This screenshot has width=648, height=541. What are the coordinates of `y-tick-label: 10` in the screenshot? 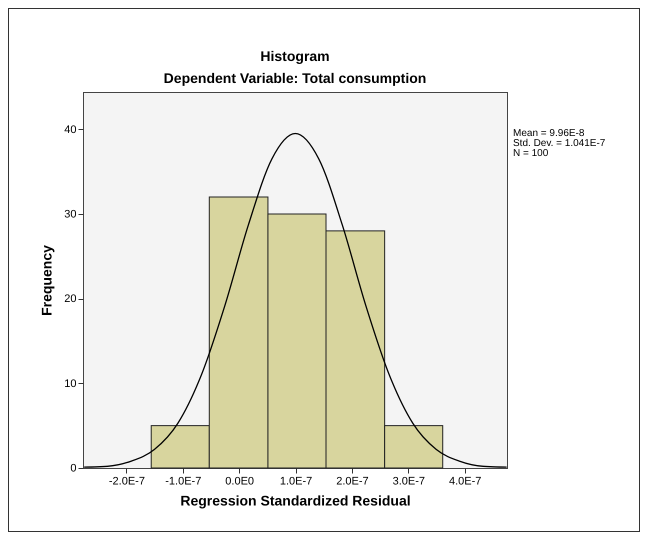 It's located at (70, 384).